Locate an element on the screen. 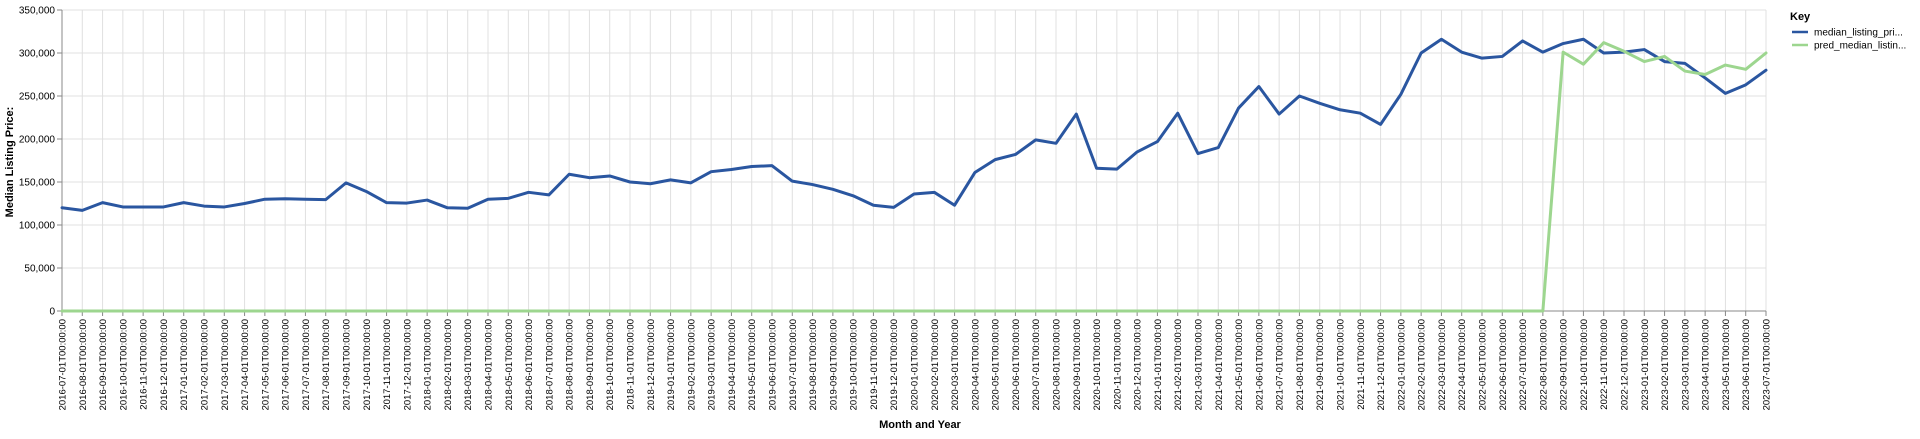 This screenshot has width=1920, height=439. x-tick-label: 2019-10-01T00:00:00 is located at coordinates (854, 364).